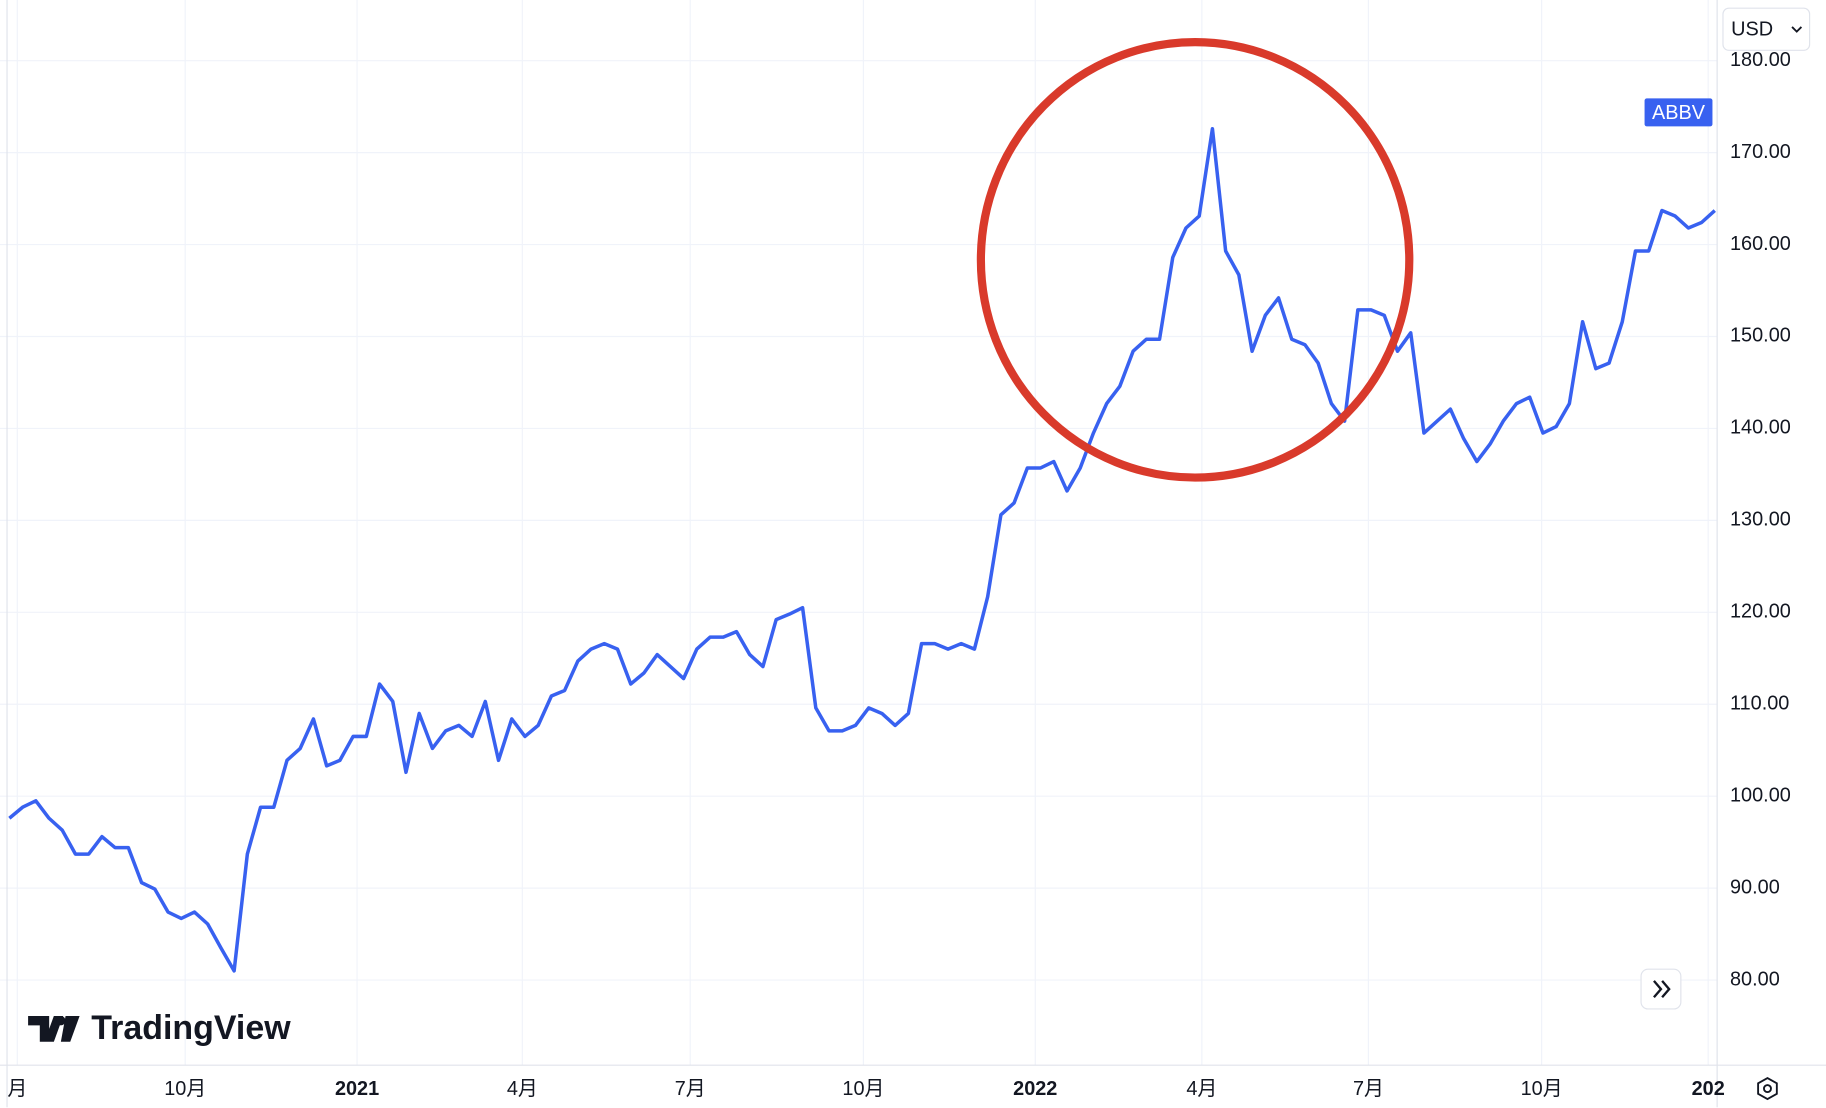 This screenshot has width=1826, height=1108. I want to click on y-tick-label: 130.00, so click(1760, 520).